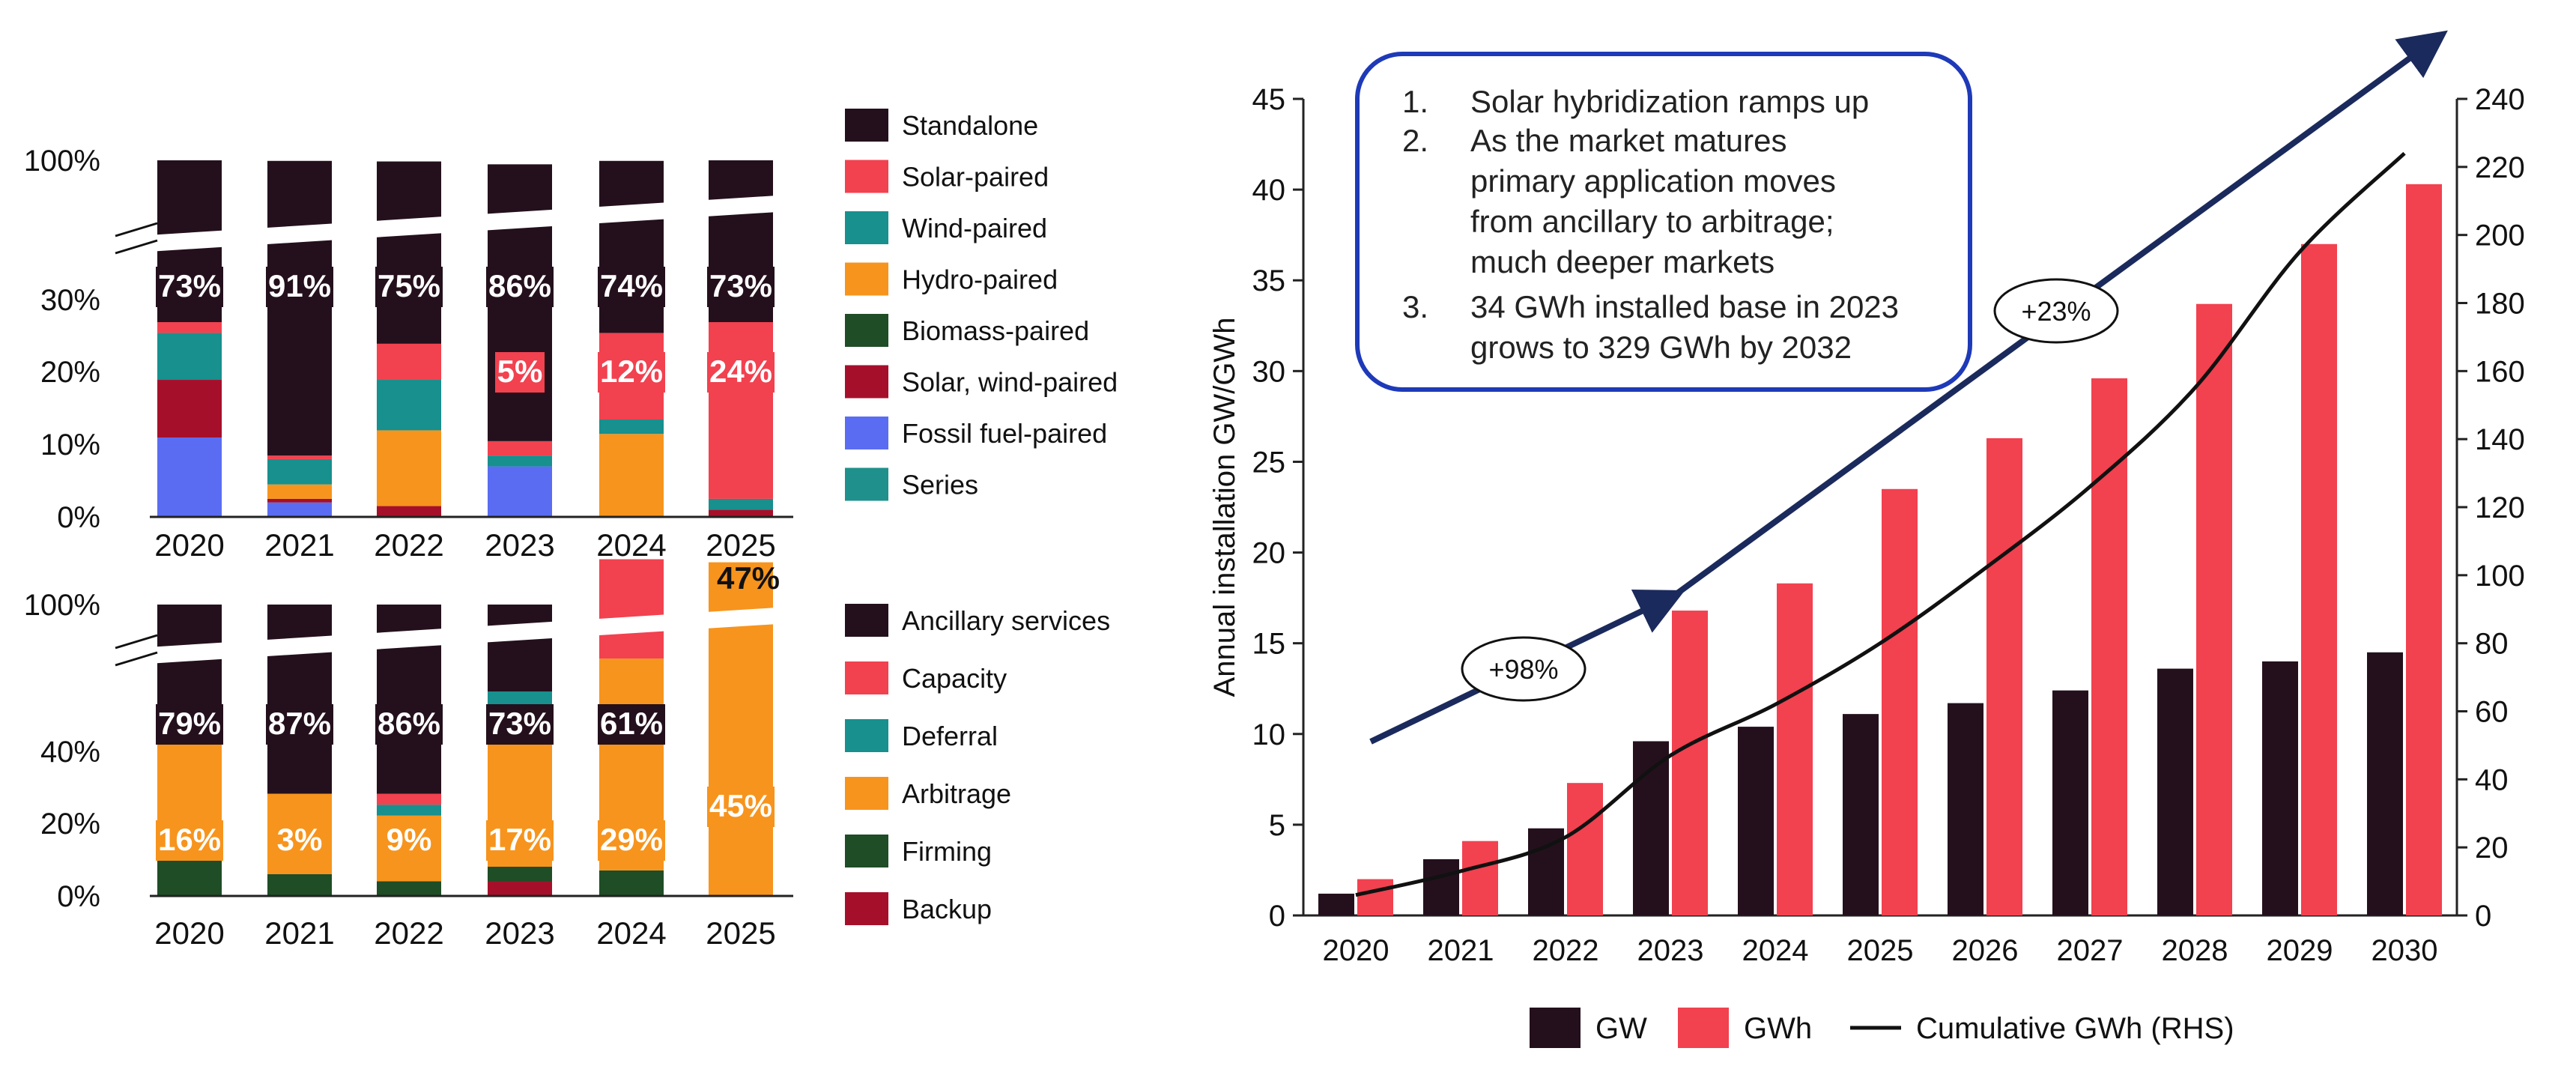 The height and width of the screenshot is (1078, 2576). Describe the element at coordinates (2483, 916) in the screenshot. I see `right-tick-label: 0` at that location.